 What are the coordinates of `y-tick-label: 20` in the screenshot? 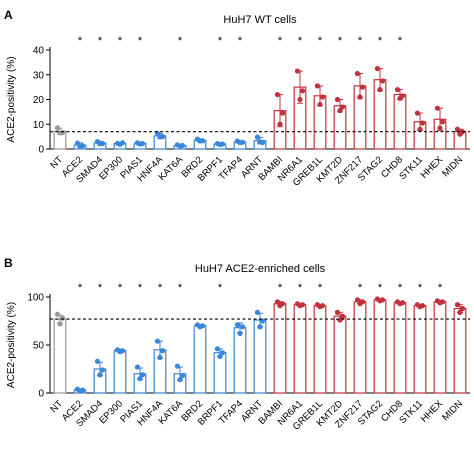 It's located at (39, 100).